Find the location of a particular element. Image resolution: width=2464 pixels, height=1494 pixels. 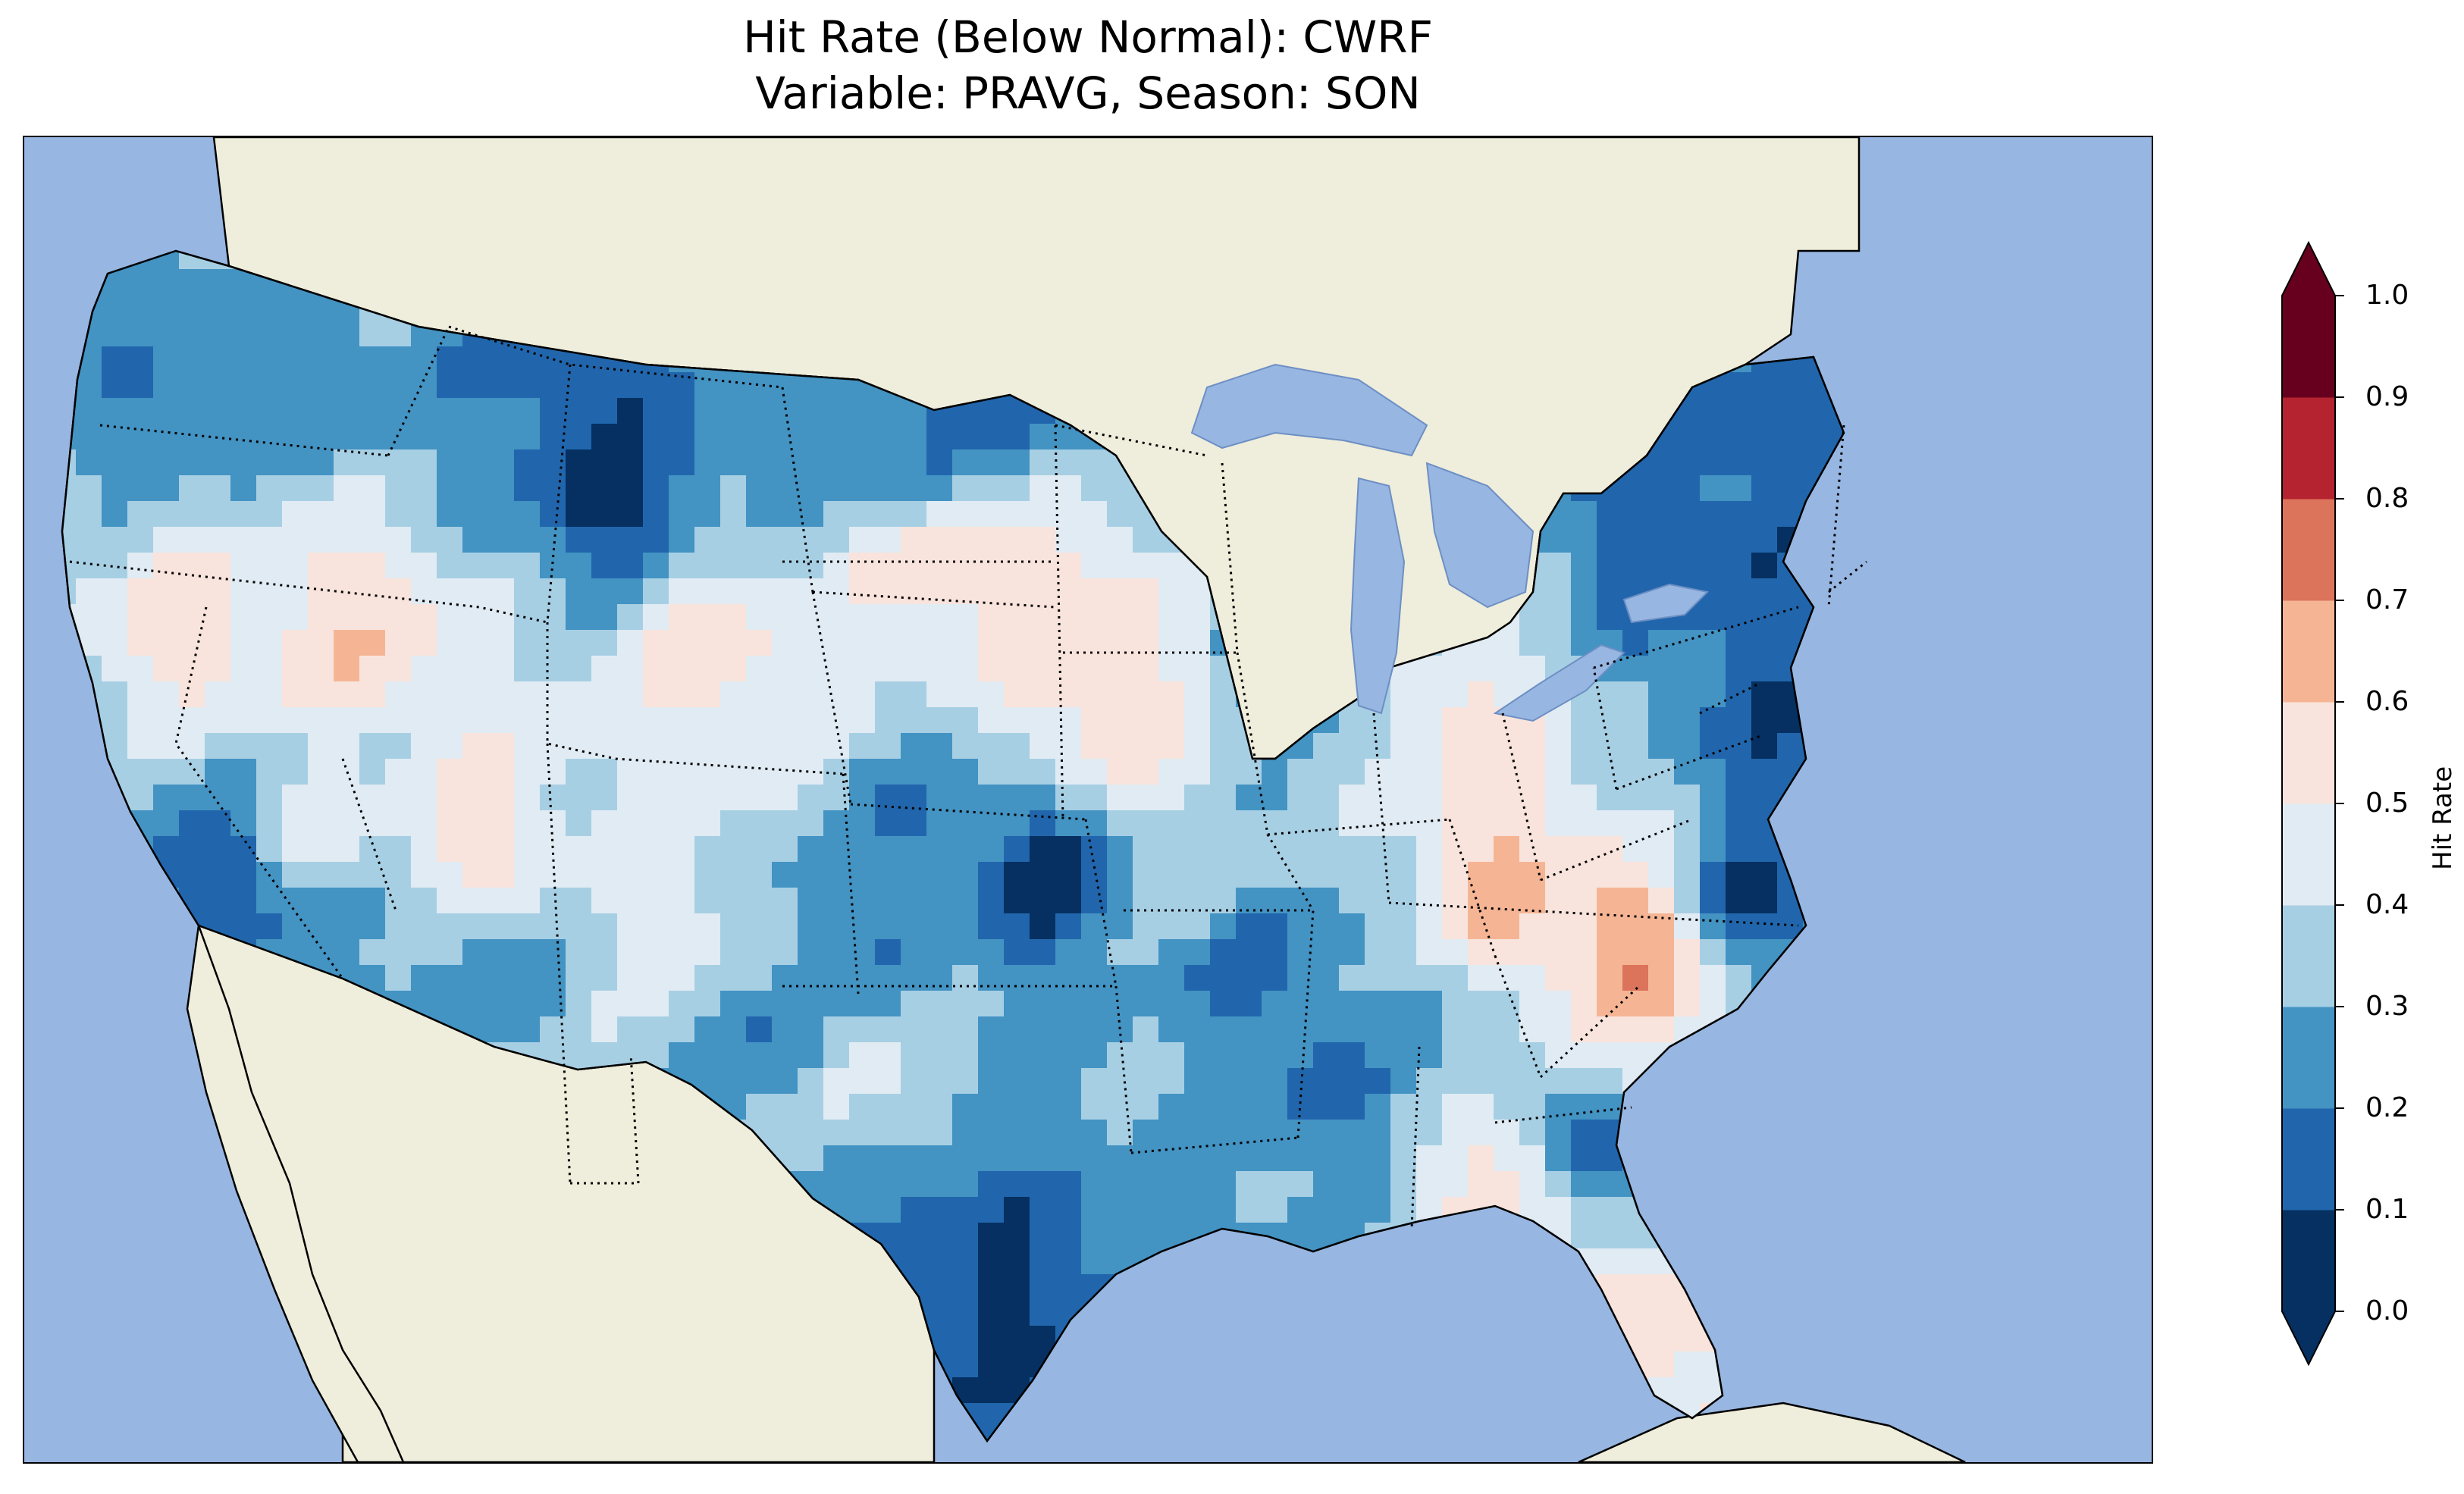

lake-michigan is located at coordinates (1378, 596).